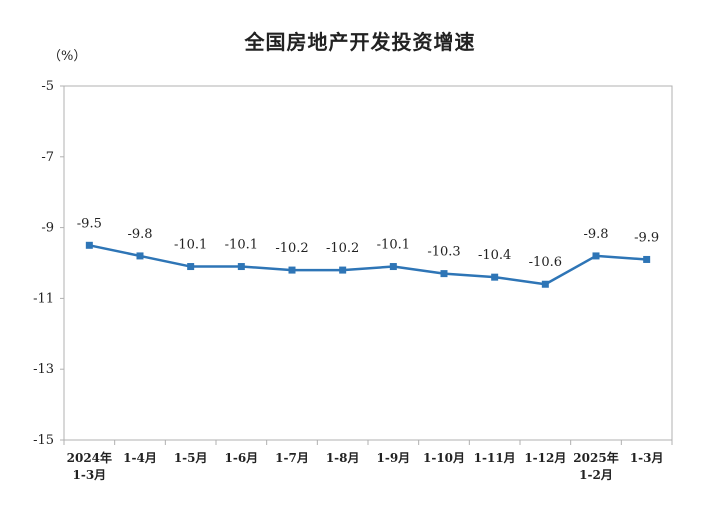  What do you see at coordinates (646, 237) in the screenshot?
I see `data-label: -9.9` at bounding box center [646, 237].